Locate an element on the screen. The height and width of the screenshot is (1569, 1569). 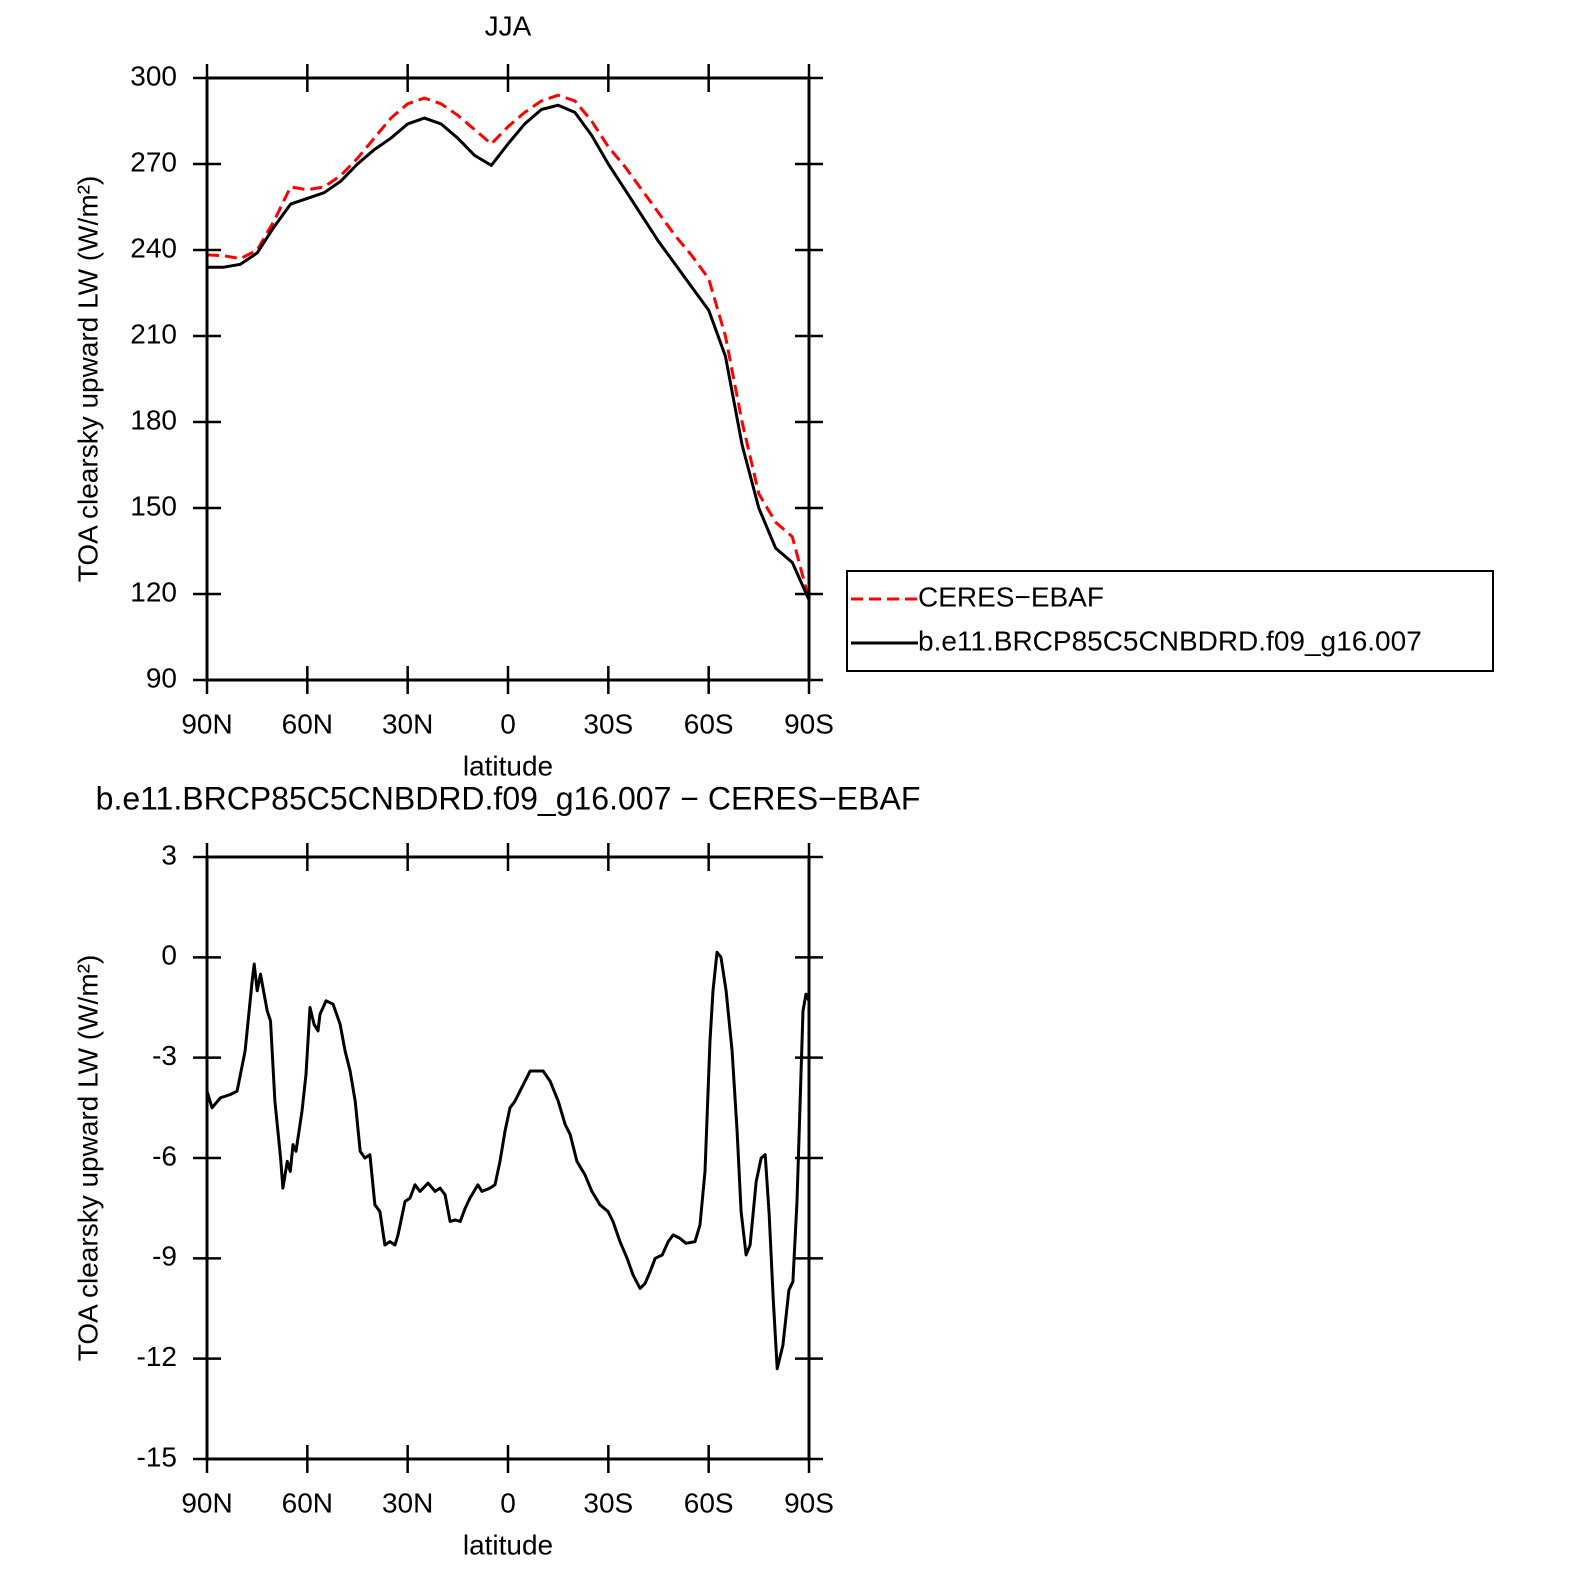
y-tick-label: 240 is located at coordinates (153, 247).